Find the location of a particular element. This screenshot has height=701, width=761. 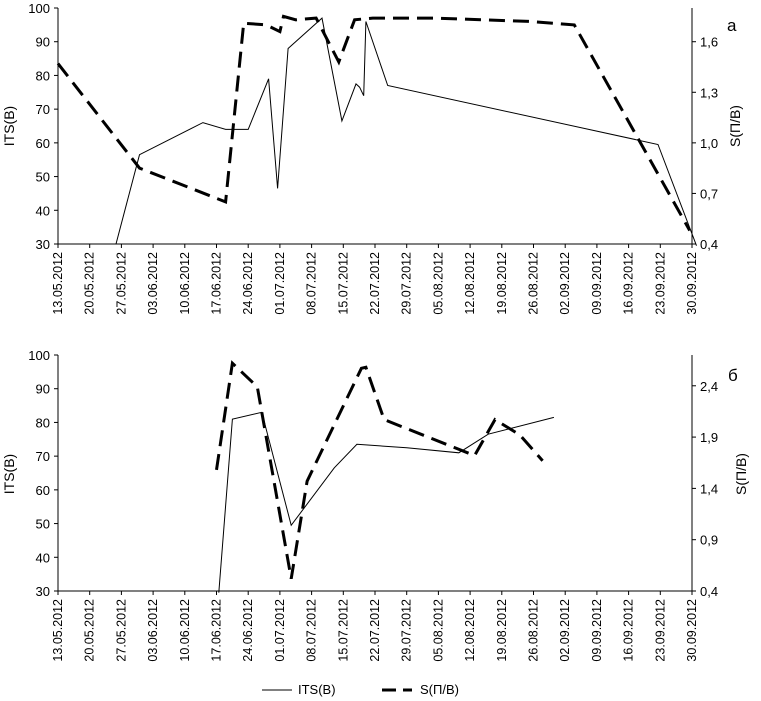

right-tick-label: 2,4 is located at coordinates (709, 386).